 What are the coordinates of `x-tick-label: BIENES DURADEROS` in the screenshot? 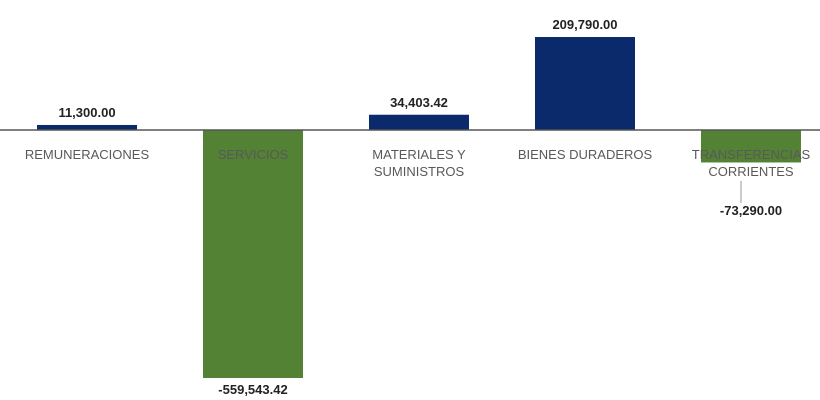 It's located at (585, 154).